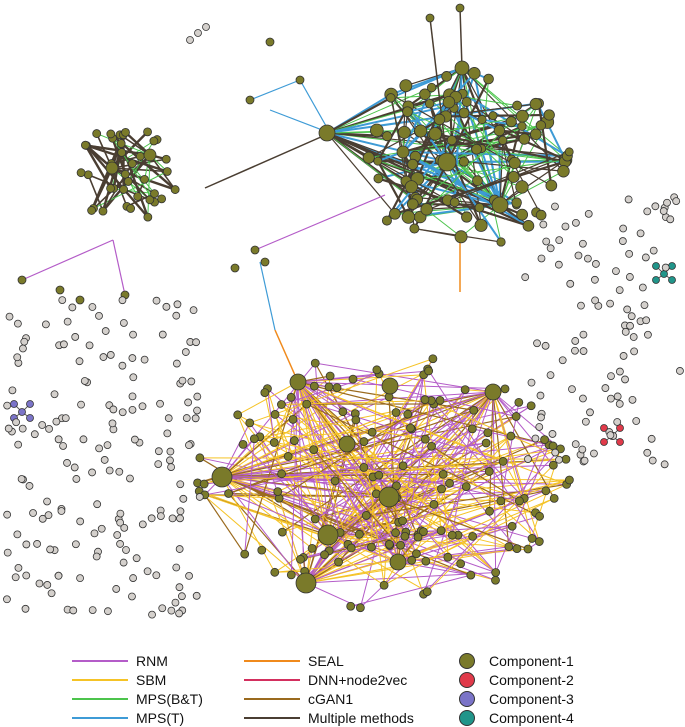  What do you see at coordinates (604, 428) in the screenshot?
I see `component-2-node` at bounding box center [604, 428].